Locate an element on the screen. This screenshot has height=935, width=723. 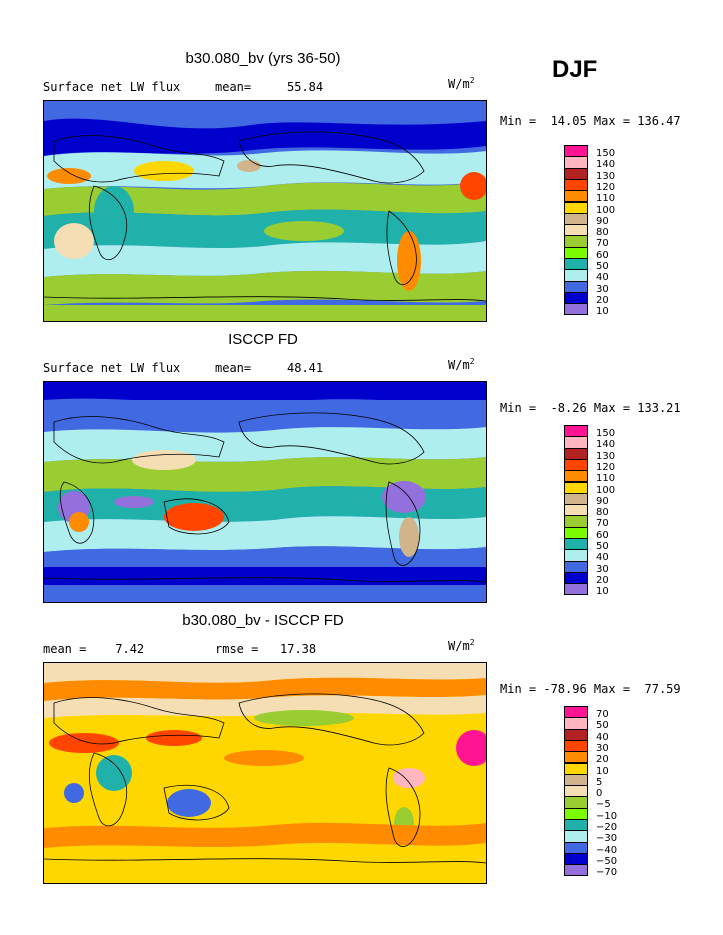
panel-2-stat-value: 48.41 is located at coordinates (305, 368).